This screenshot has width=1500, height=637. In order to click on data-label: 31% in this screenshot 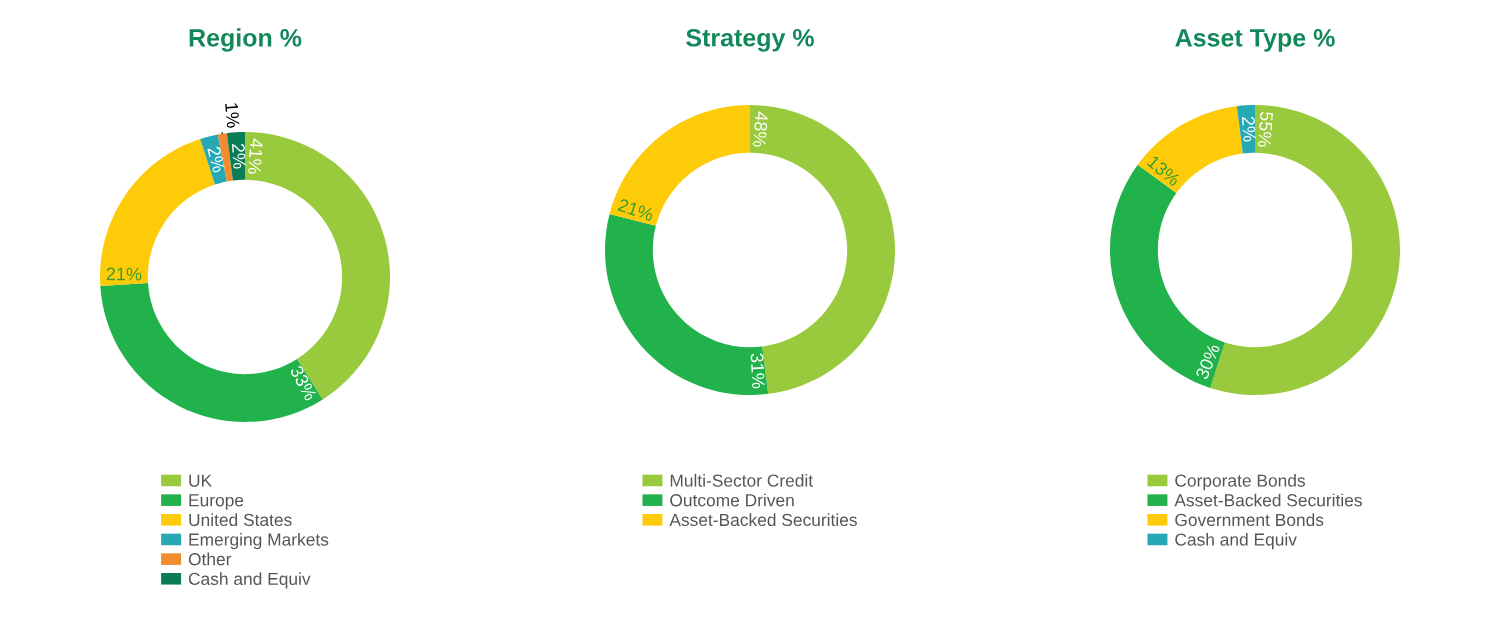, I will do `click(758, 371)`.